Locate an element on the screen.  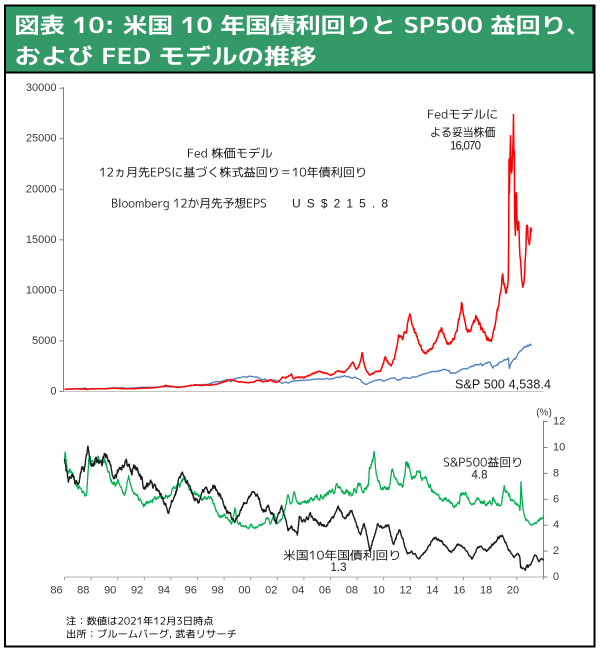
svg-text: 92 is located at coordinates (137, 591).